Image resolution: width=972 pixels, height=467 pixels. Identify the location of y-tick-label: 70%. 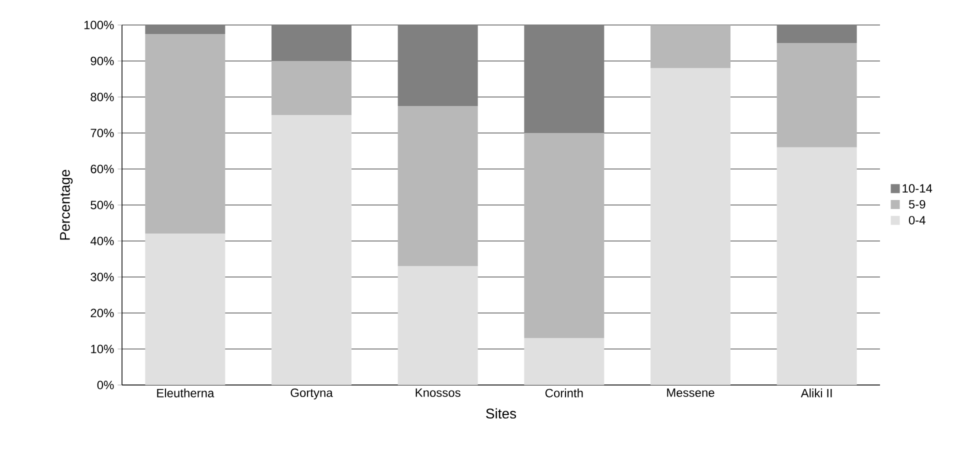
(102, 133).